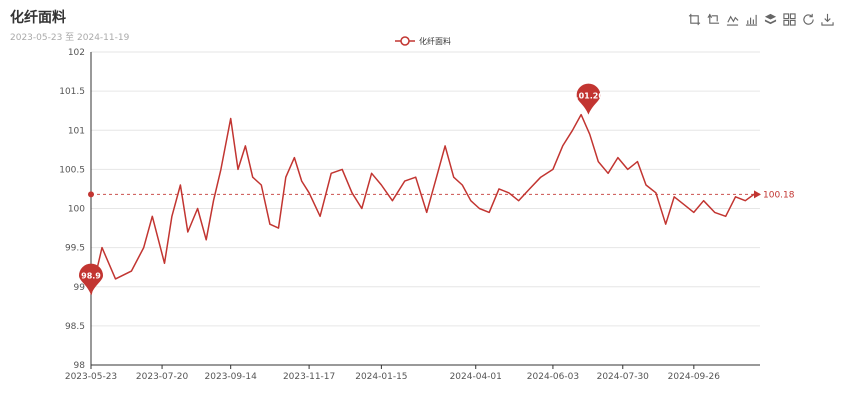 The width and height of the screenshot is (843, 400). Describe the element at coordinates (231, 377) in the screenshot. I see `x-tick-label: 2023-09-14` at that location.